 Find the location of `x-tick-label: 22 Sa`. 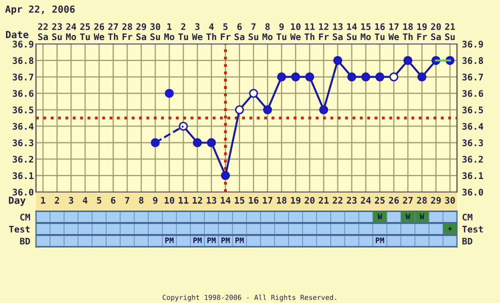

x-tick-label: 22 Sa is located at coordinates (43, 31).